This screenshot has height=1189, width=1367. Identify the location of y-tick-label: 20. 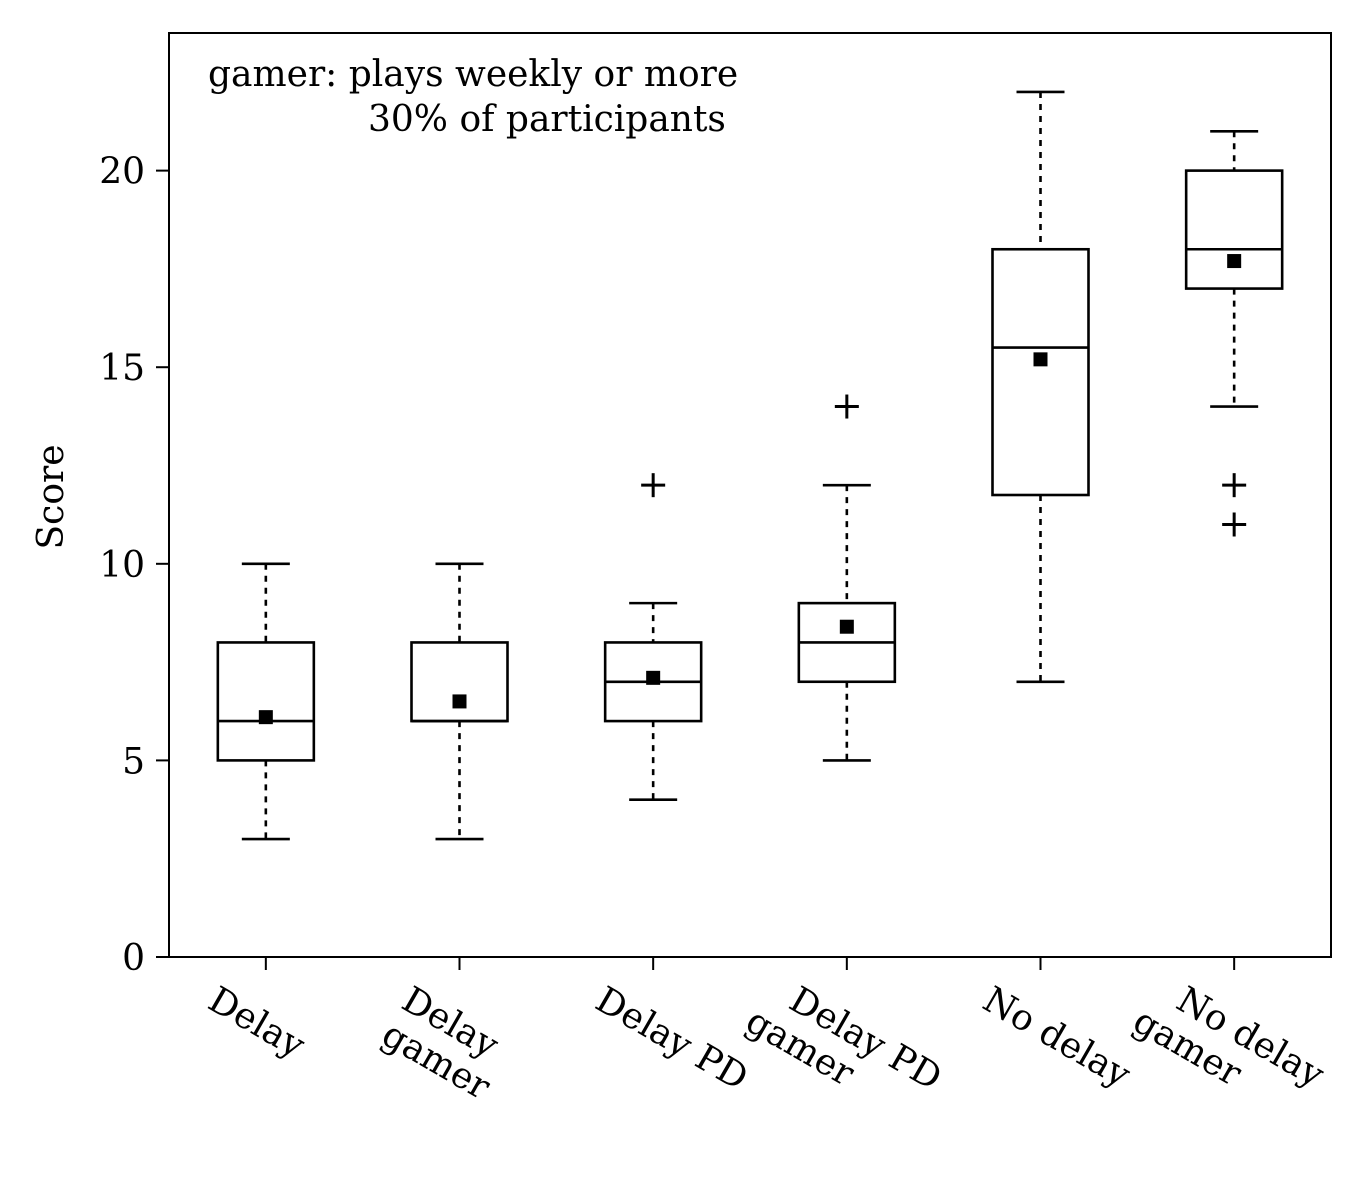
(122, 172).